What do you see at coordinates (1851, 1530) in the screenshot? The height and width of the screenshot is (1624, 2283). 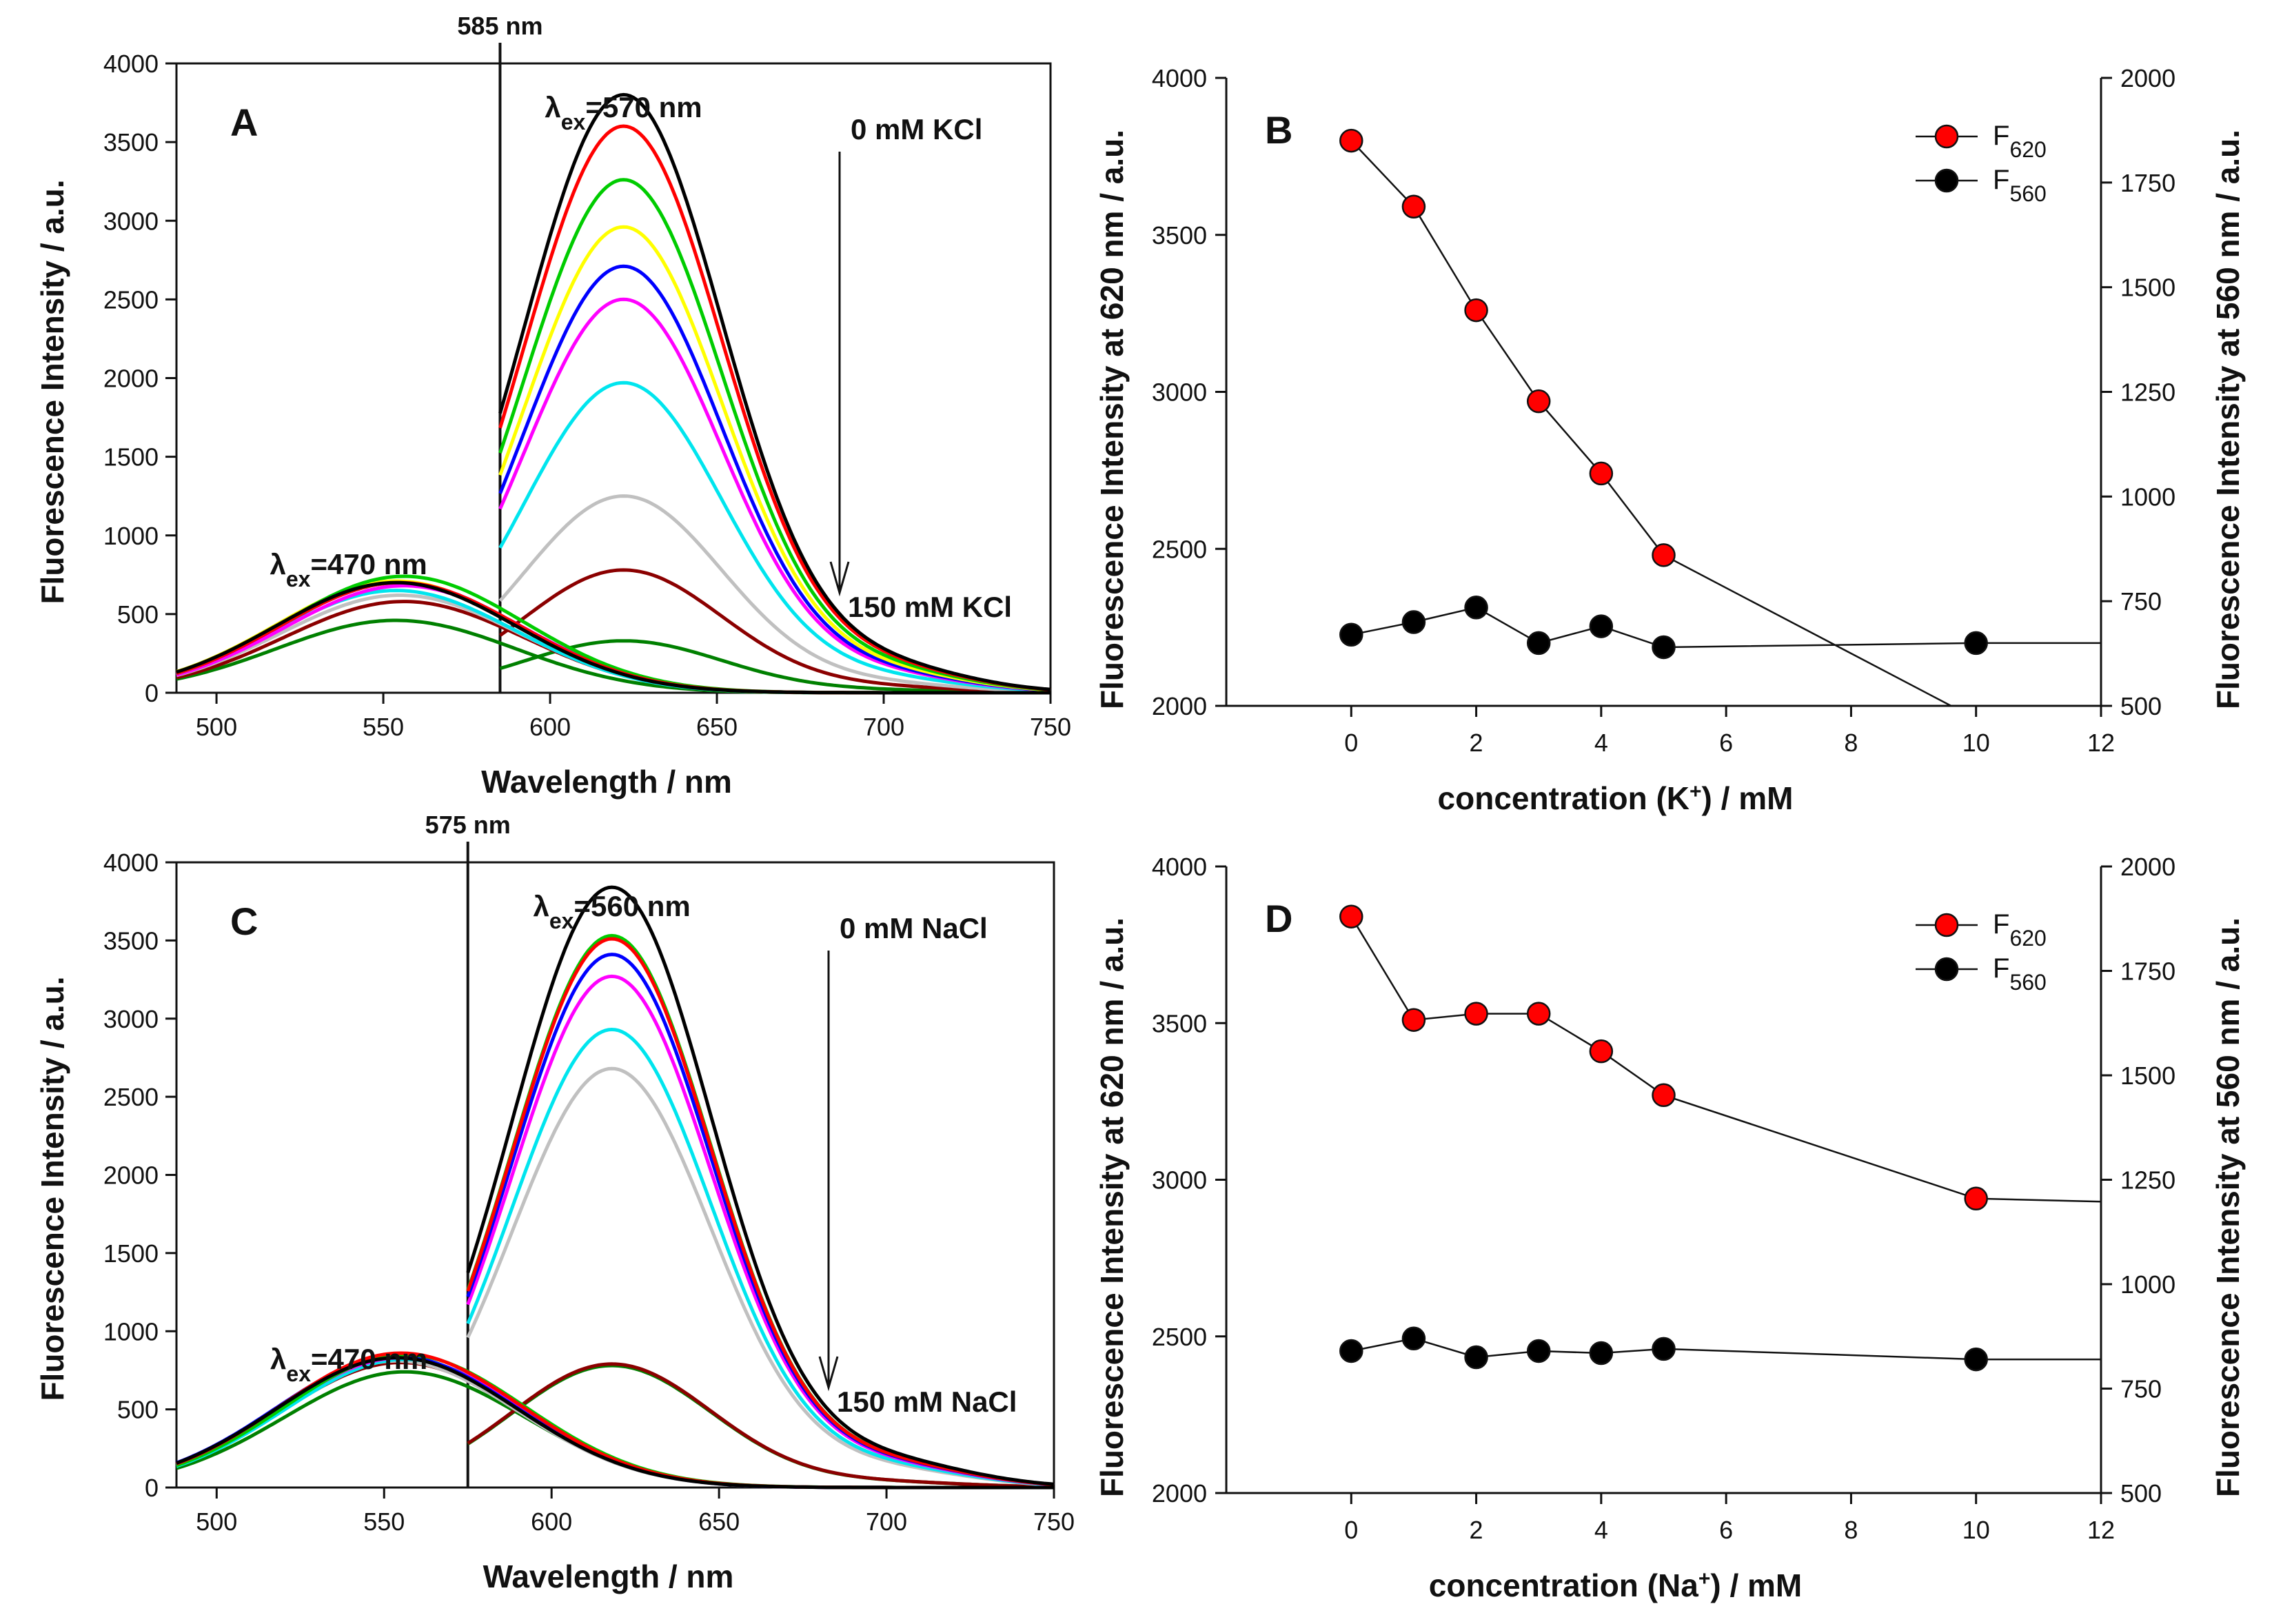 I see `x-tick-label: 8` at bounding box center [1851, 1530].